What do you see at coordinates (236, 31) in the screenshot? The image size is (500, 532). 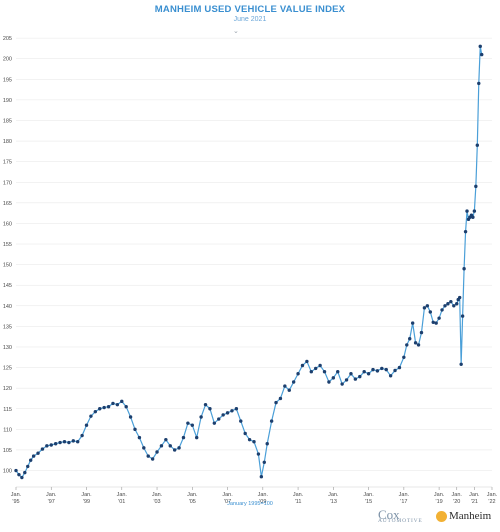 I see `chevron-down-icon: ⌄` at bounding box center [236, 31].